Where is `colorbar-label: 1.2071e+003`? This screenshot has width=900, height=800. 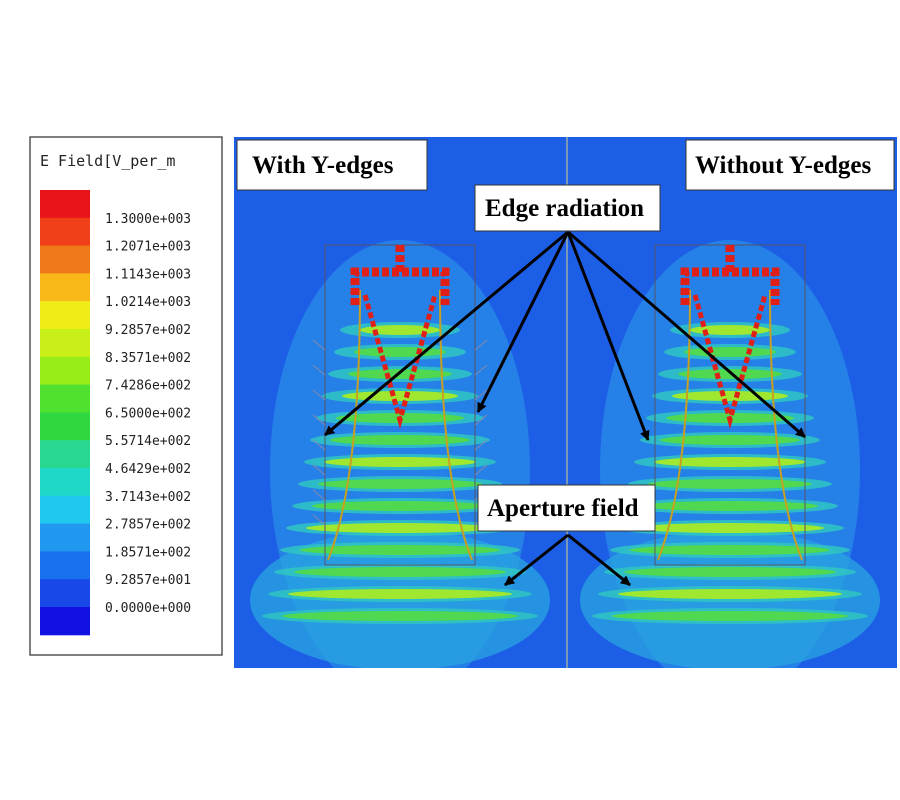
colorbar-label: 1.2071e+003 is located at coordinates (148, 247).